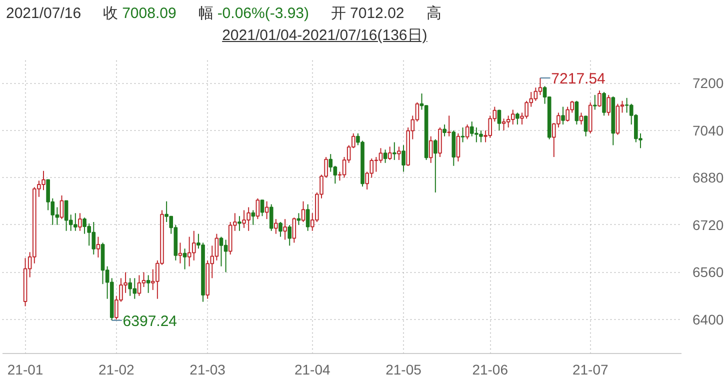 Image resolution: width=726 pixels, height=383 pixels. What do you see at coordinates (708, 320) in the screenshot?
I see `y-tick-label: 6400` at bounding box center [708, 320].